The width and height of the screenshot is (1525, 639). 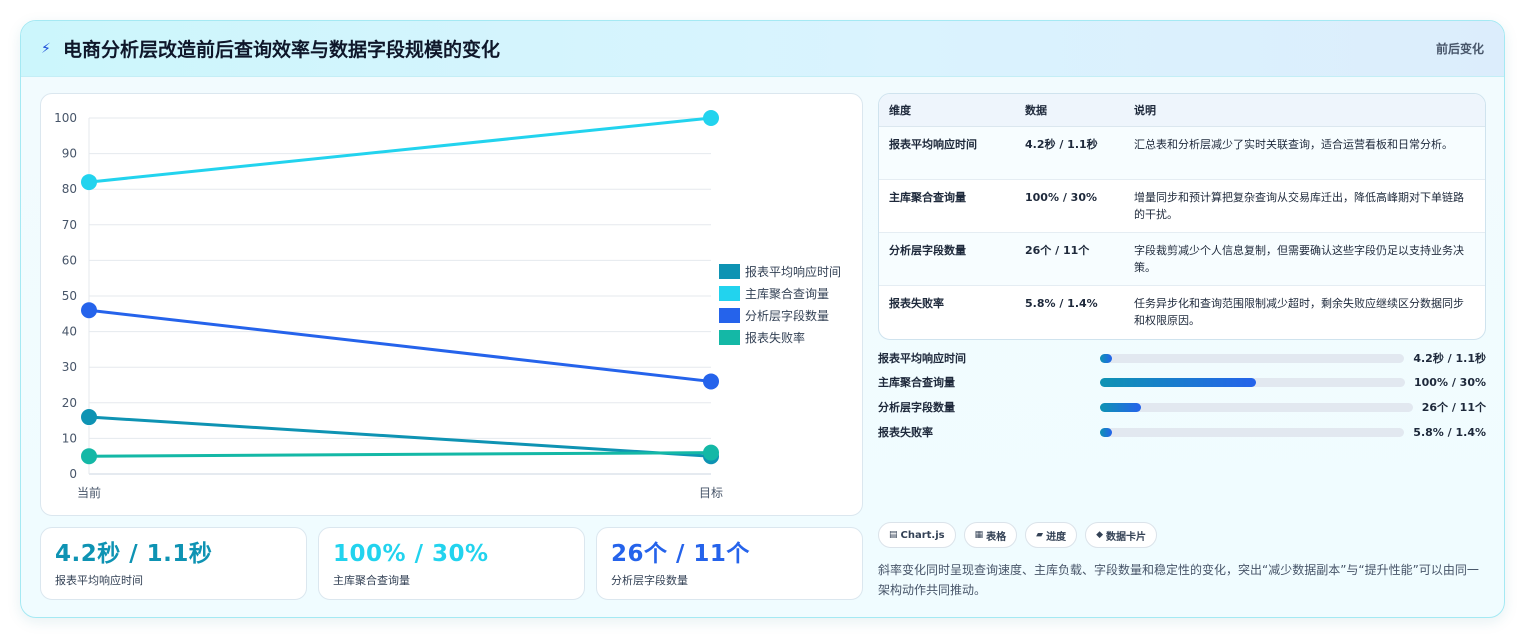 What do you see at coordinates (1057, 250) in the screenshot?
I see `row-data: 26个 / 11个` at bounding box center [1057, 250].